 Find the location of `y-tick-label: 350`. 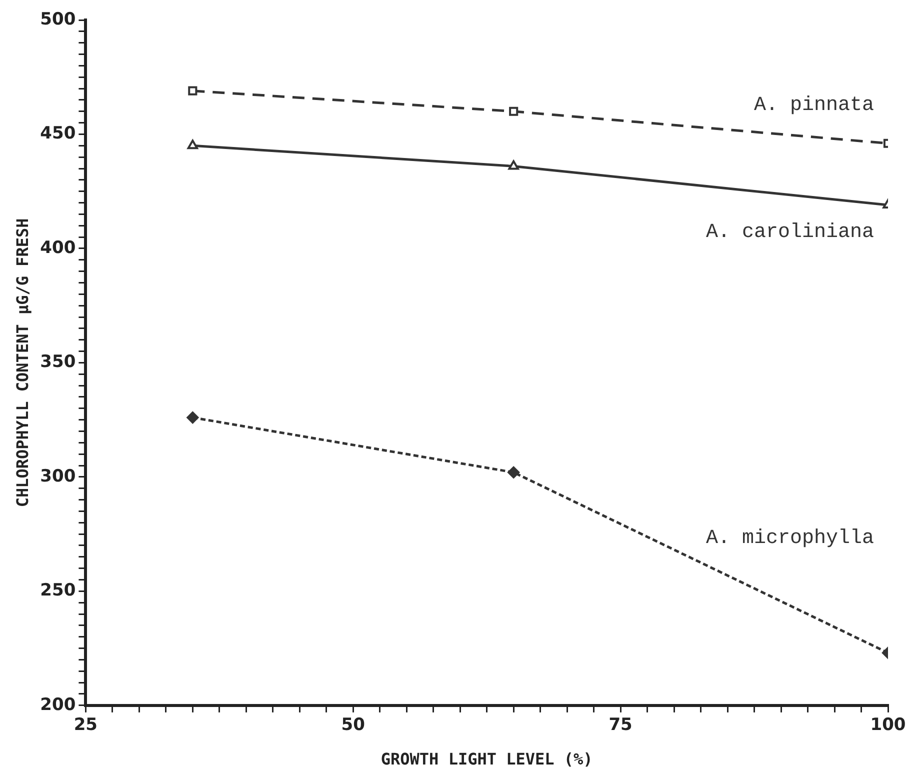

y-tick-label: 350 is located at coordinates (58, 362).